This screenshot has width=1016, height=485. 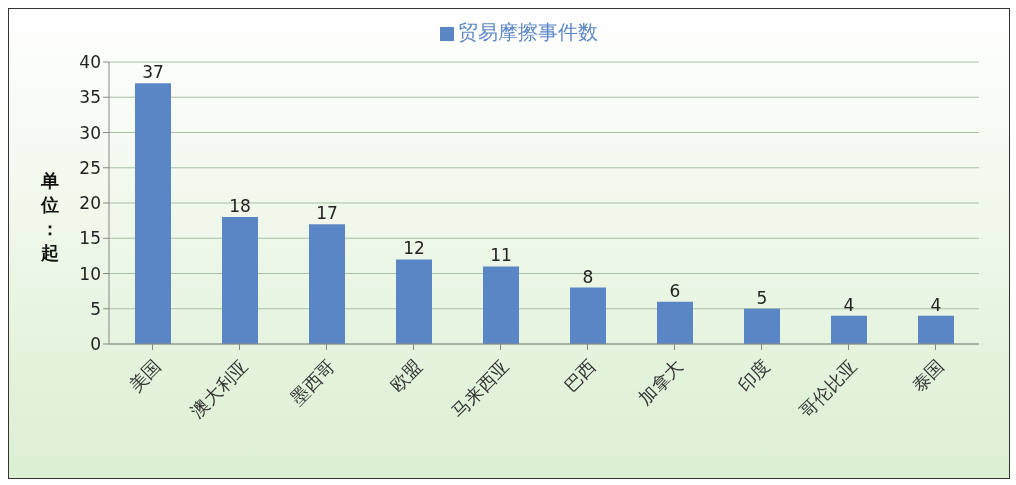 I want to click on x-tick-label: 马来西亚, so click(x=480, y=388).